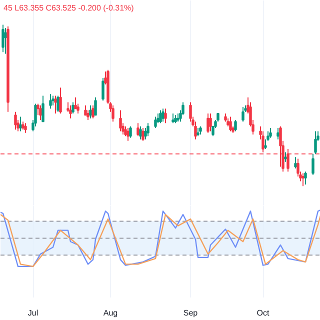 This screenshot has width=320, height=320. Describe the element at coordinates (190, 313) in the screenshot. I see `x-tick-label: Sep` at that location.